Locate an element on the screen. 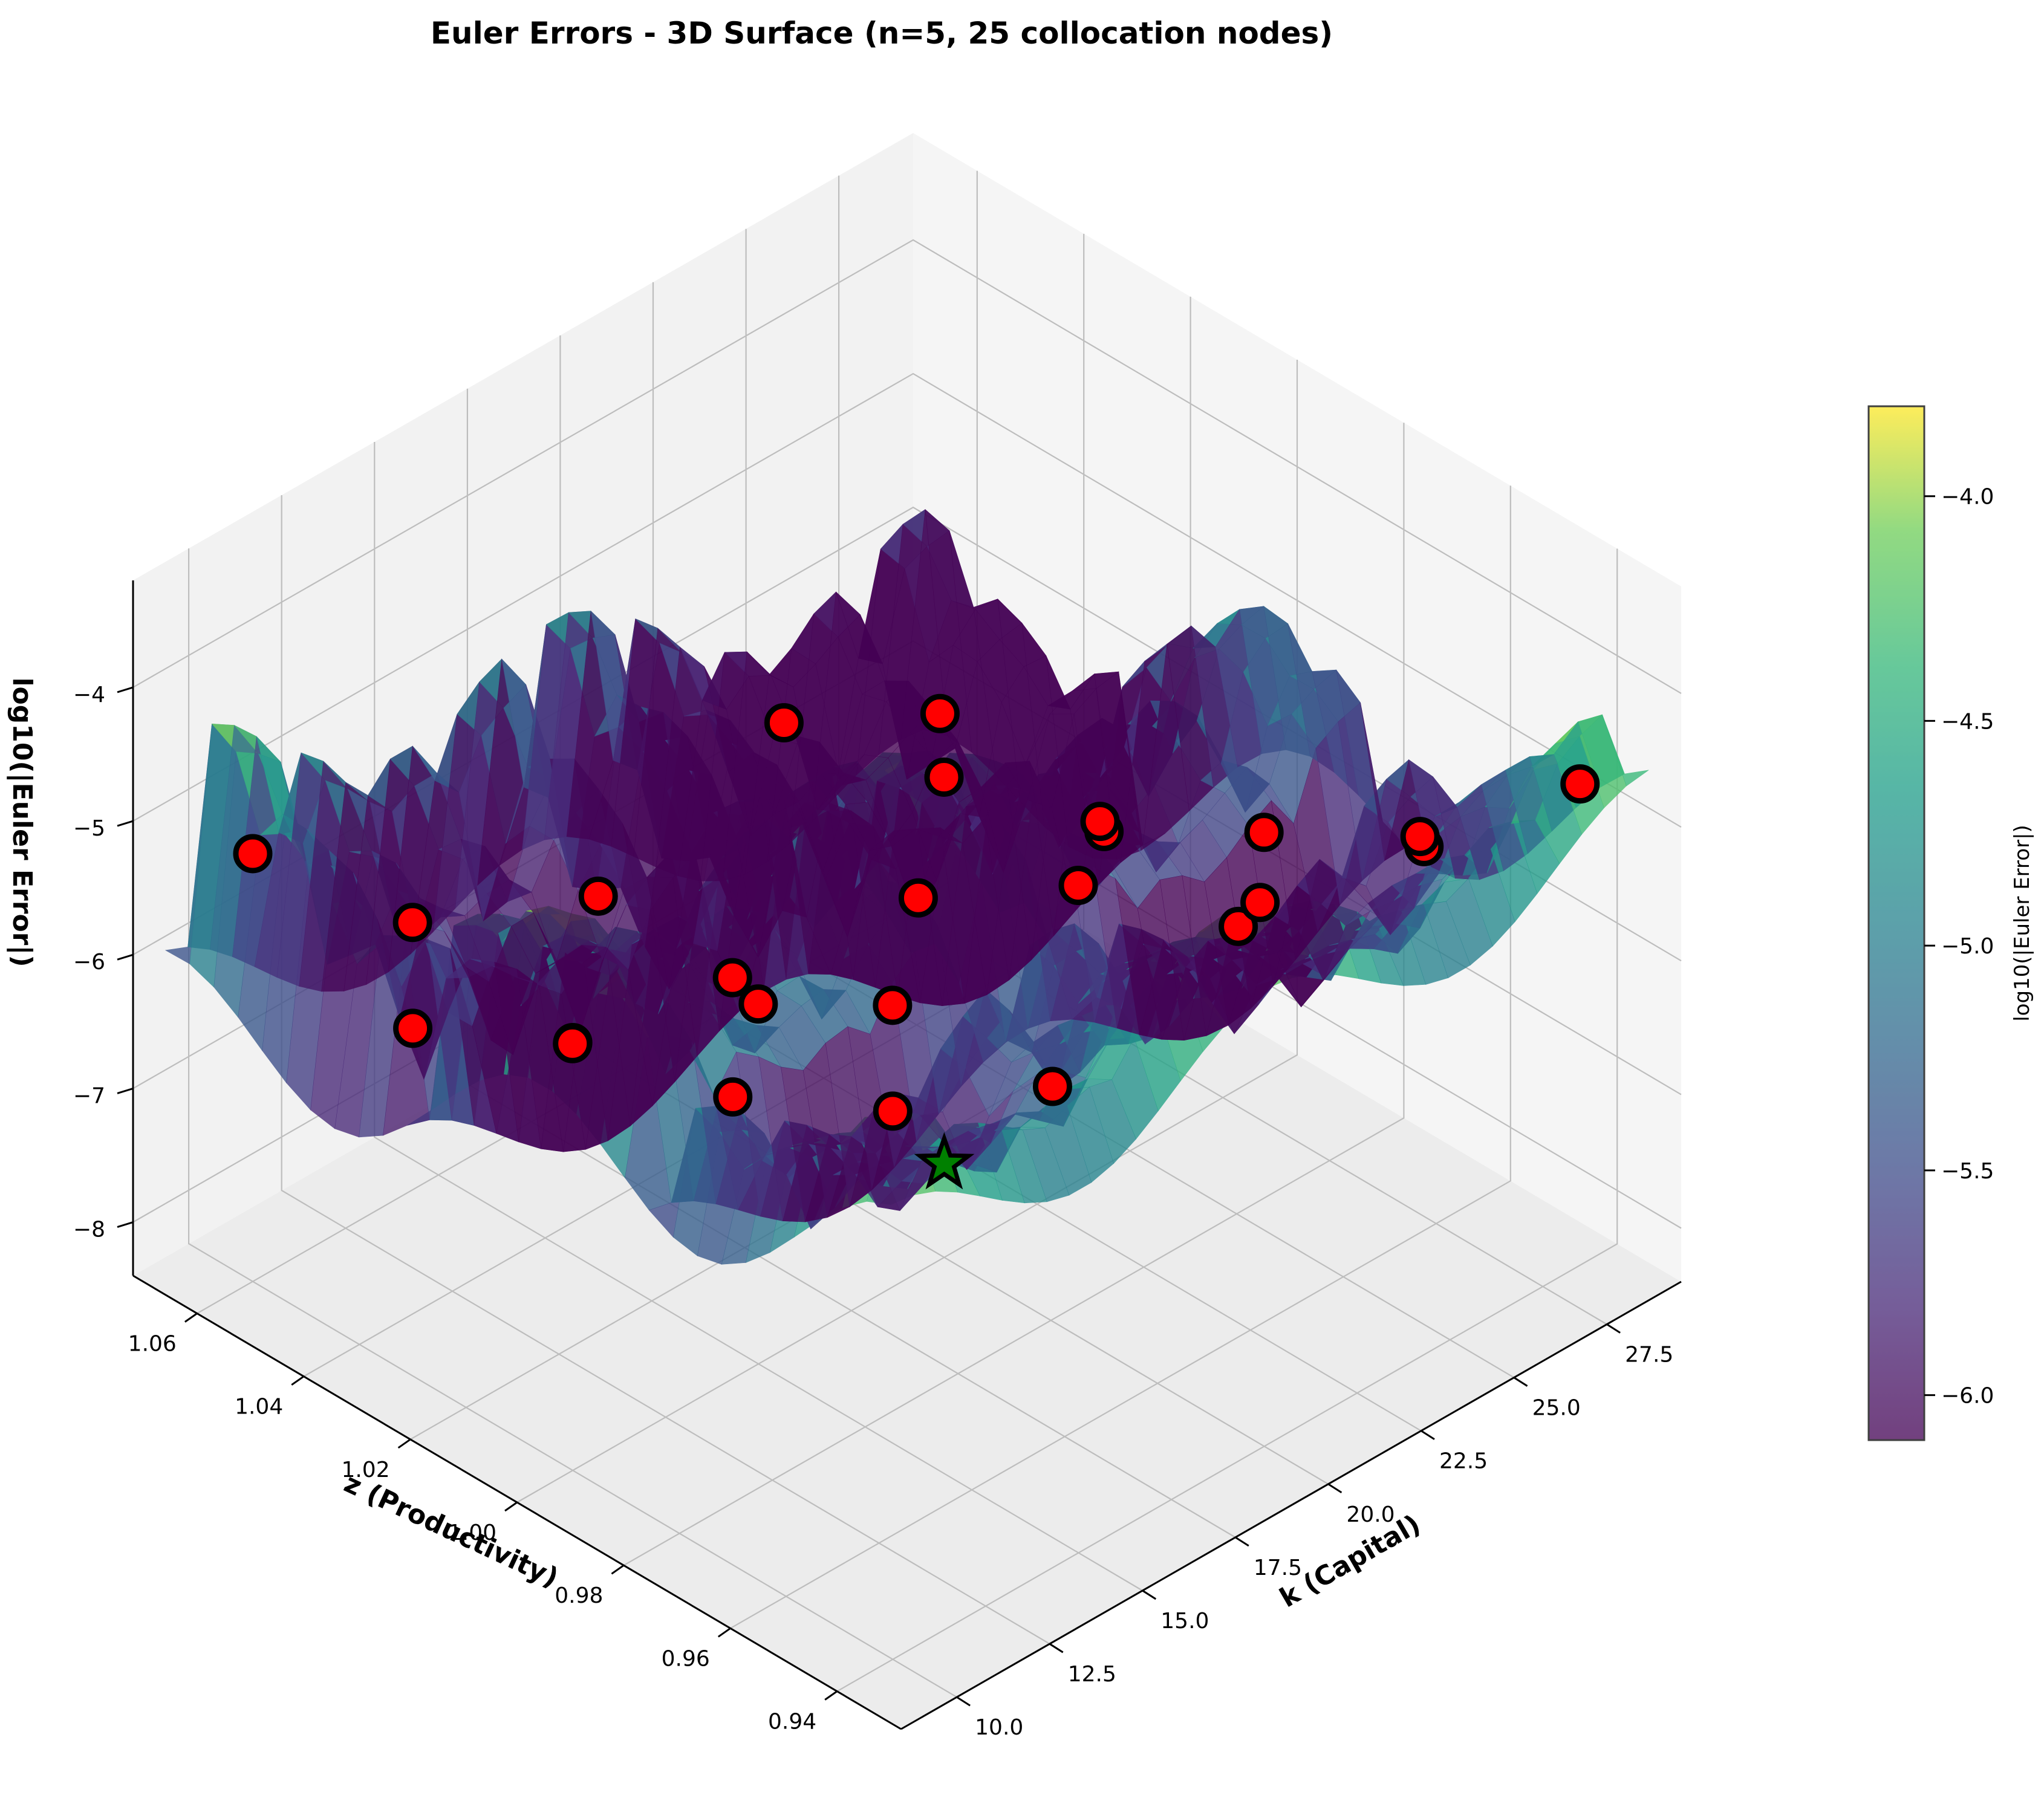 The height and width of the screenshot is (1798, 2044). colorbar-gradient is located at coordinates (1896, 923).